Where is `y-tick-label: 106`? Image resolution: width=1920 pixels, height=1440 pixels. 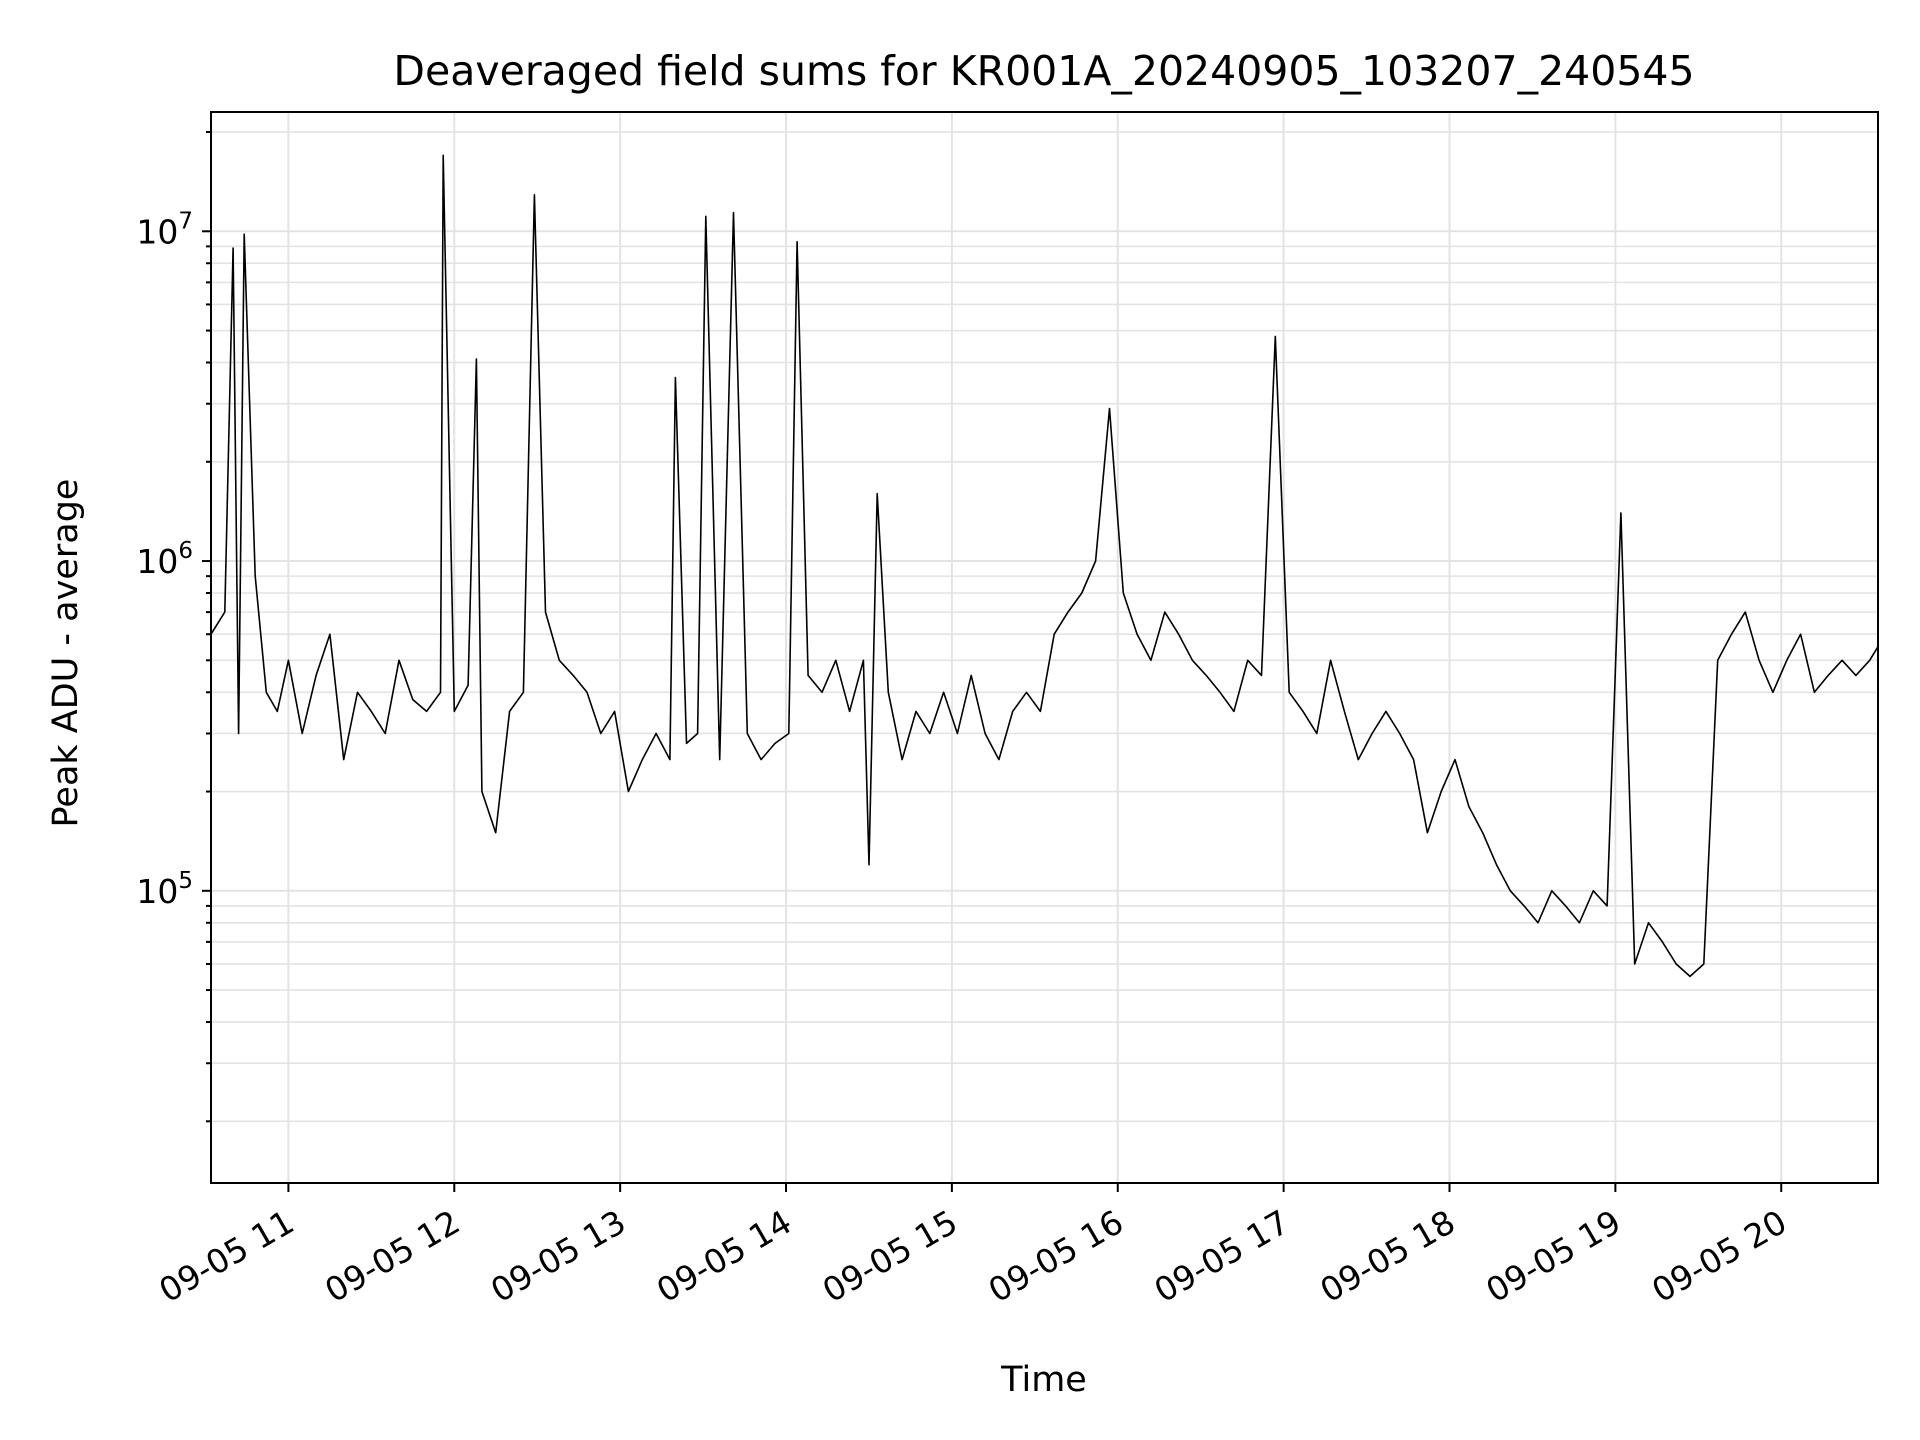 y-tick-label: 106 is located at coordinates (164, 559).